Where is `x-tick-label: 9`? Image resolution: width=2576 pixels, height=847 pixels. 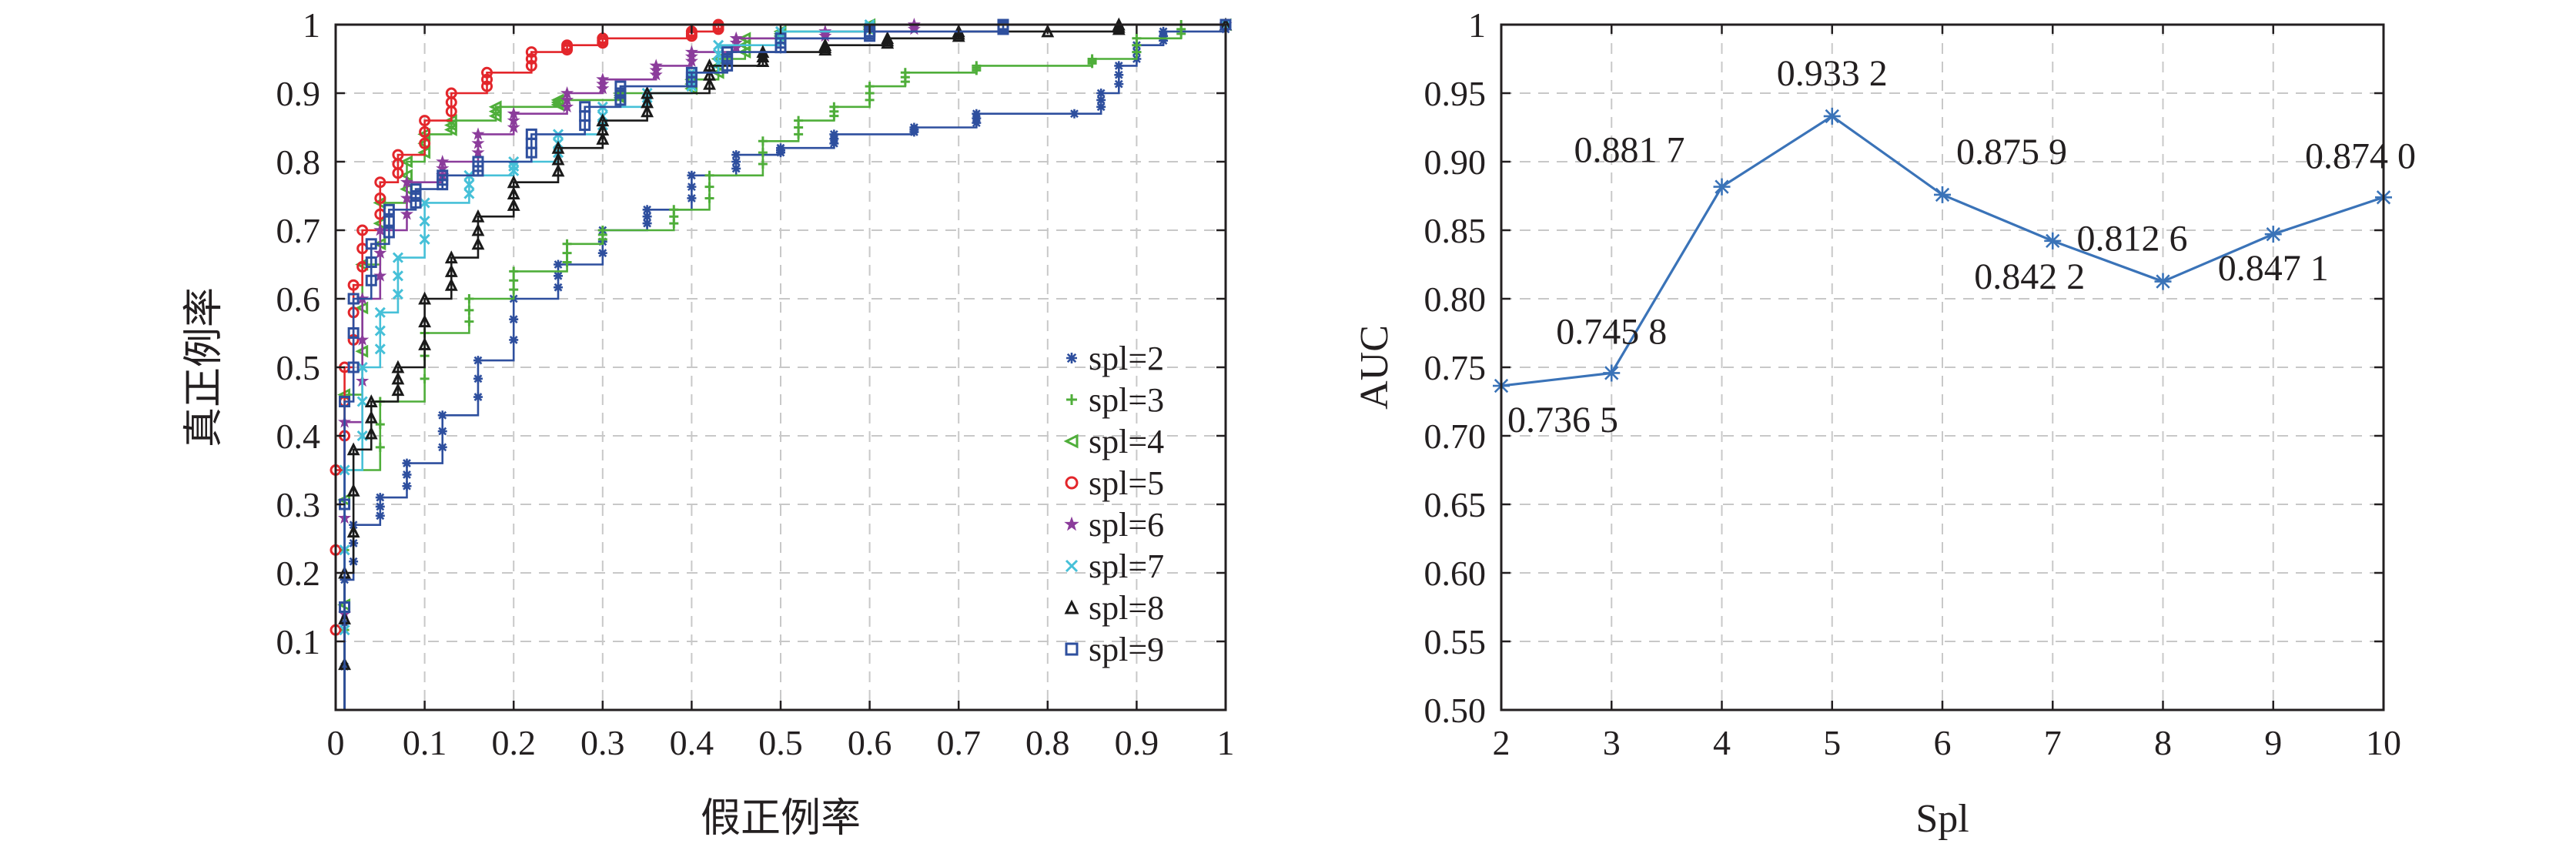 x-tick-label: 9 is located at coordinates (2273, 742).